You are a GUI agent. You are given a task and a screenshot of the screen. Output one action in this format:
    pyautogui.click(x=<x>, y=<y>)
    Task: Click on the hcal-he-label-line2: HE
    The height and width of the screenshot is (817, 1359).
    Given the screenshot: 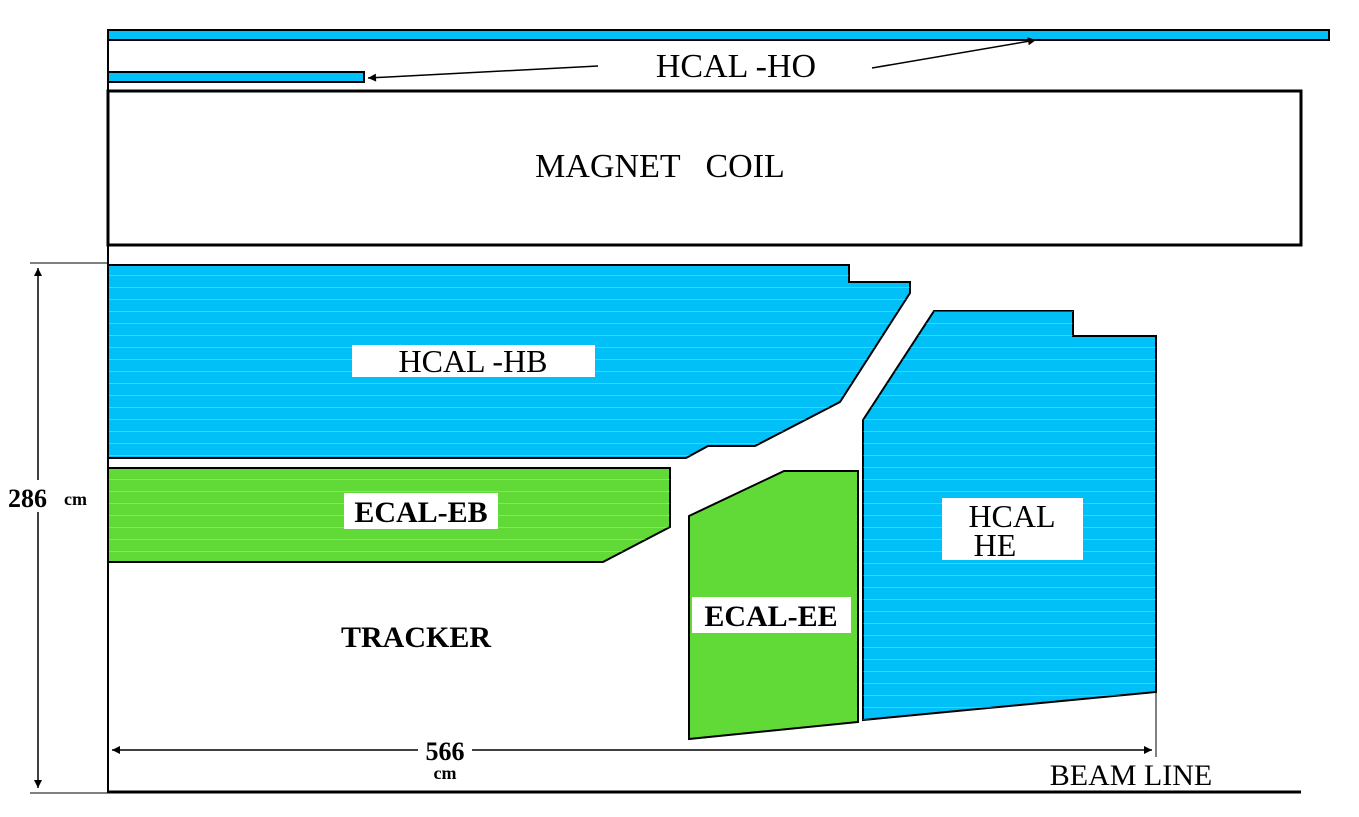 What is the action you would take?
    pyautogui.click(x=995, y=545)
    